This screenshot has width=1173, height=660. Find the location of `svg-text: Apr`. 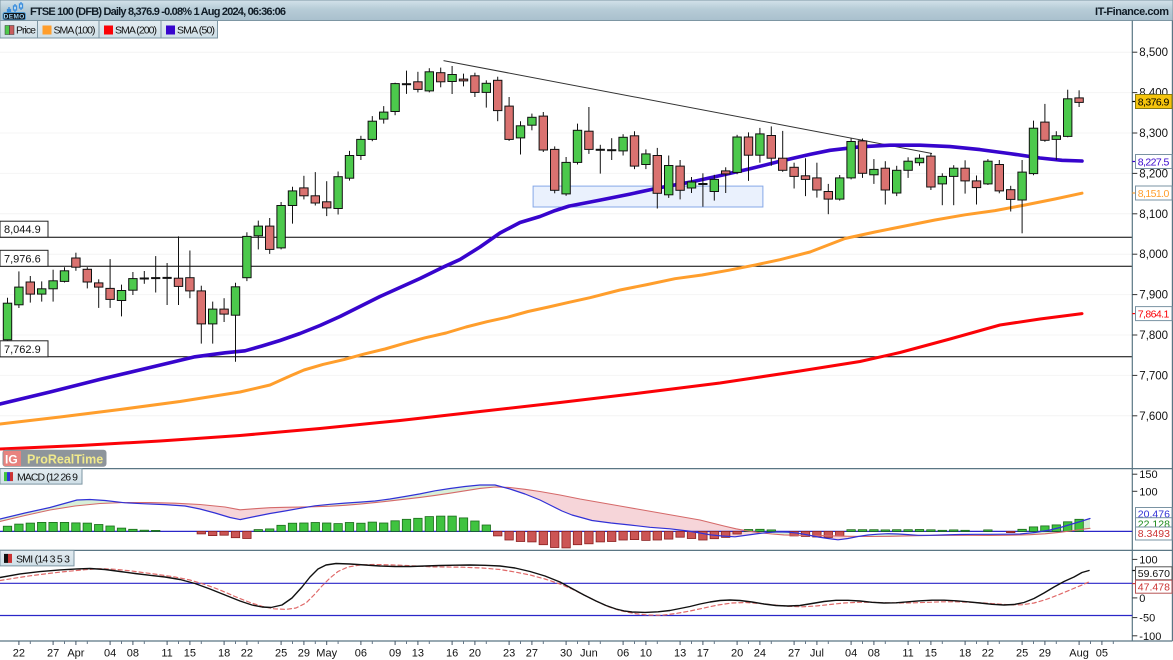

svg-text: Apr is located at coordinates (75, 654).